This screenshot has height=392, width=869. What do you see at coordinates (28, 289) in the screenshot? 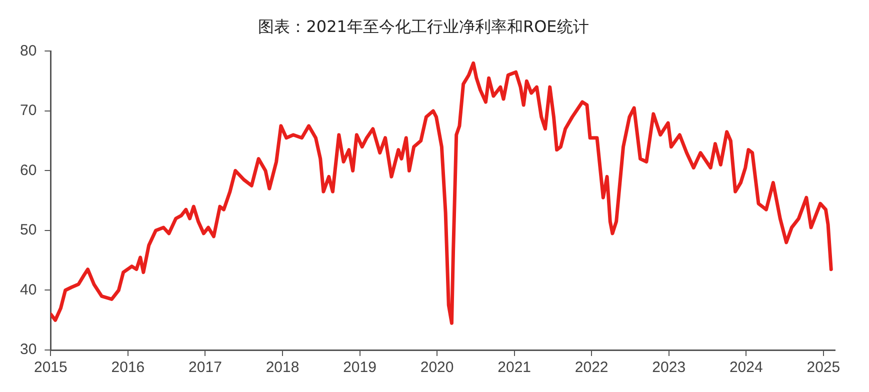
I see `y-tick-label: 40` at bounding box center [28, 289].